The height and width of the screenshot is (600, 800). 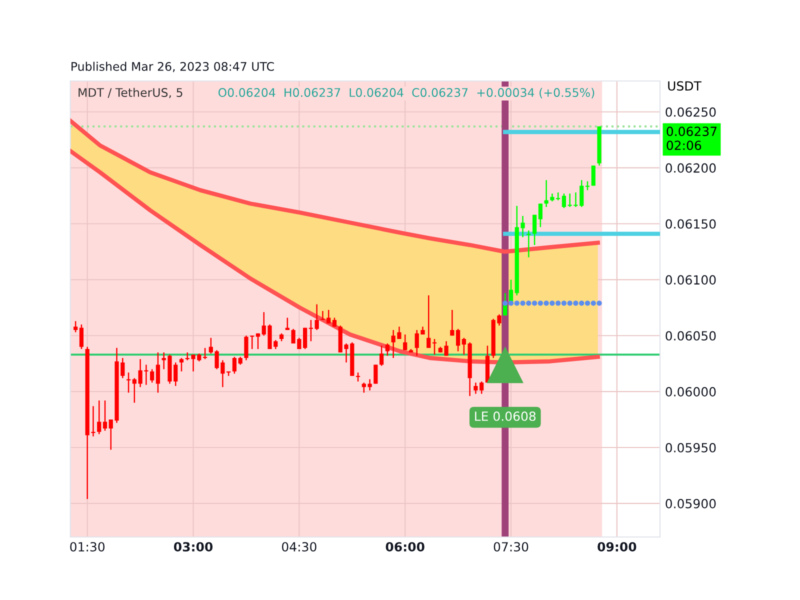 I want to click on text: O0.06204 H0.06237 L0.06204 C0.06237 +0.00034 (+0.55%), so click(x=406, y=93).